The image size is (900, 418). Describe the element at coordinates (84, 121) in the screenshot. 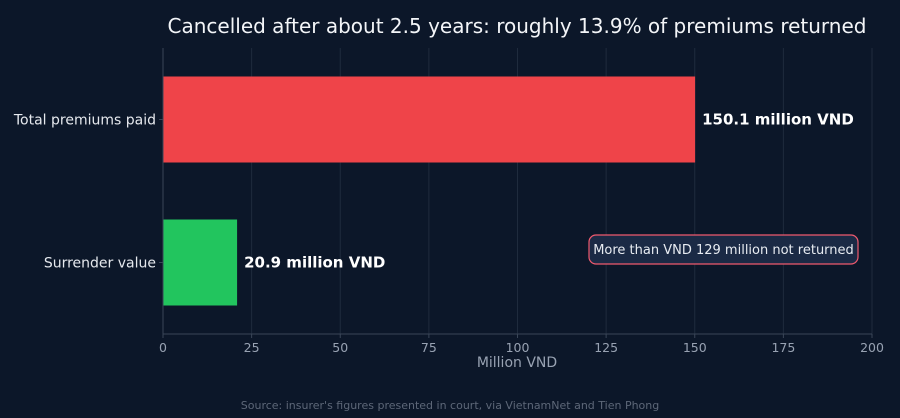

I see `category-label: Total premiums paid` at that location.